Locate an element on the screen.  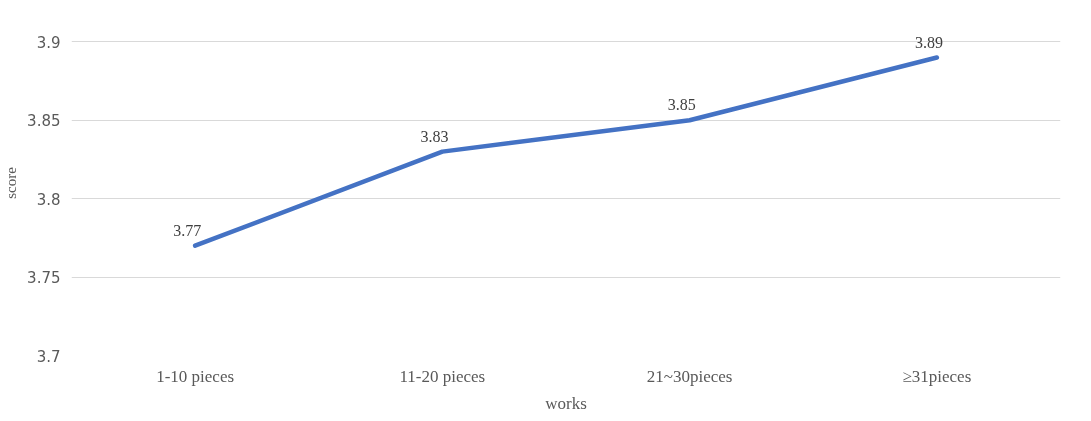
y-tick-label: 3.8 is located at coordinates (48, 199).